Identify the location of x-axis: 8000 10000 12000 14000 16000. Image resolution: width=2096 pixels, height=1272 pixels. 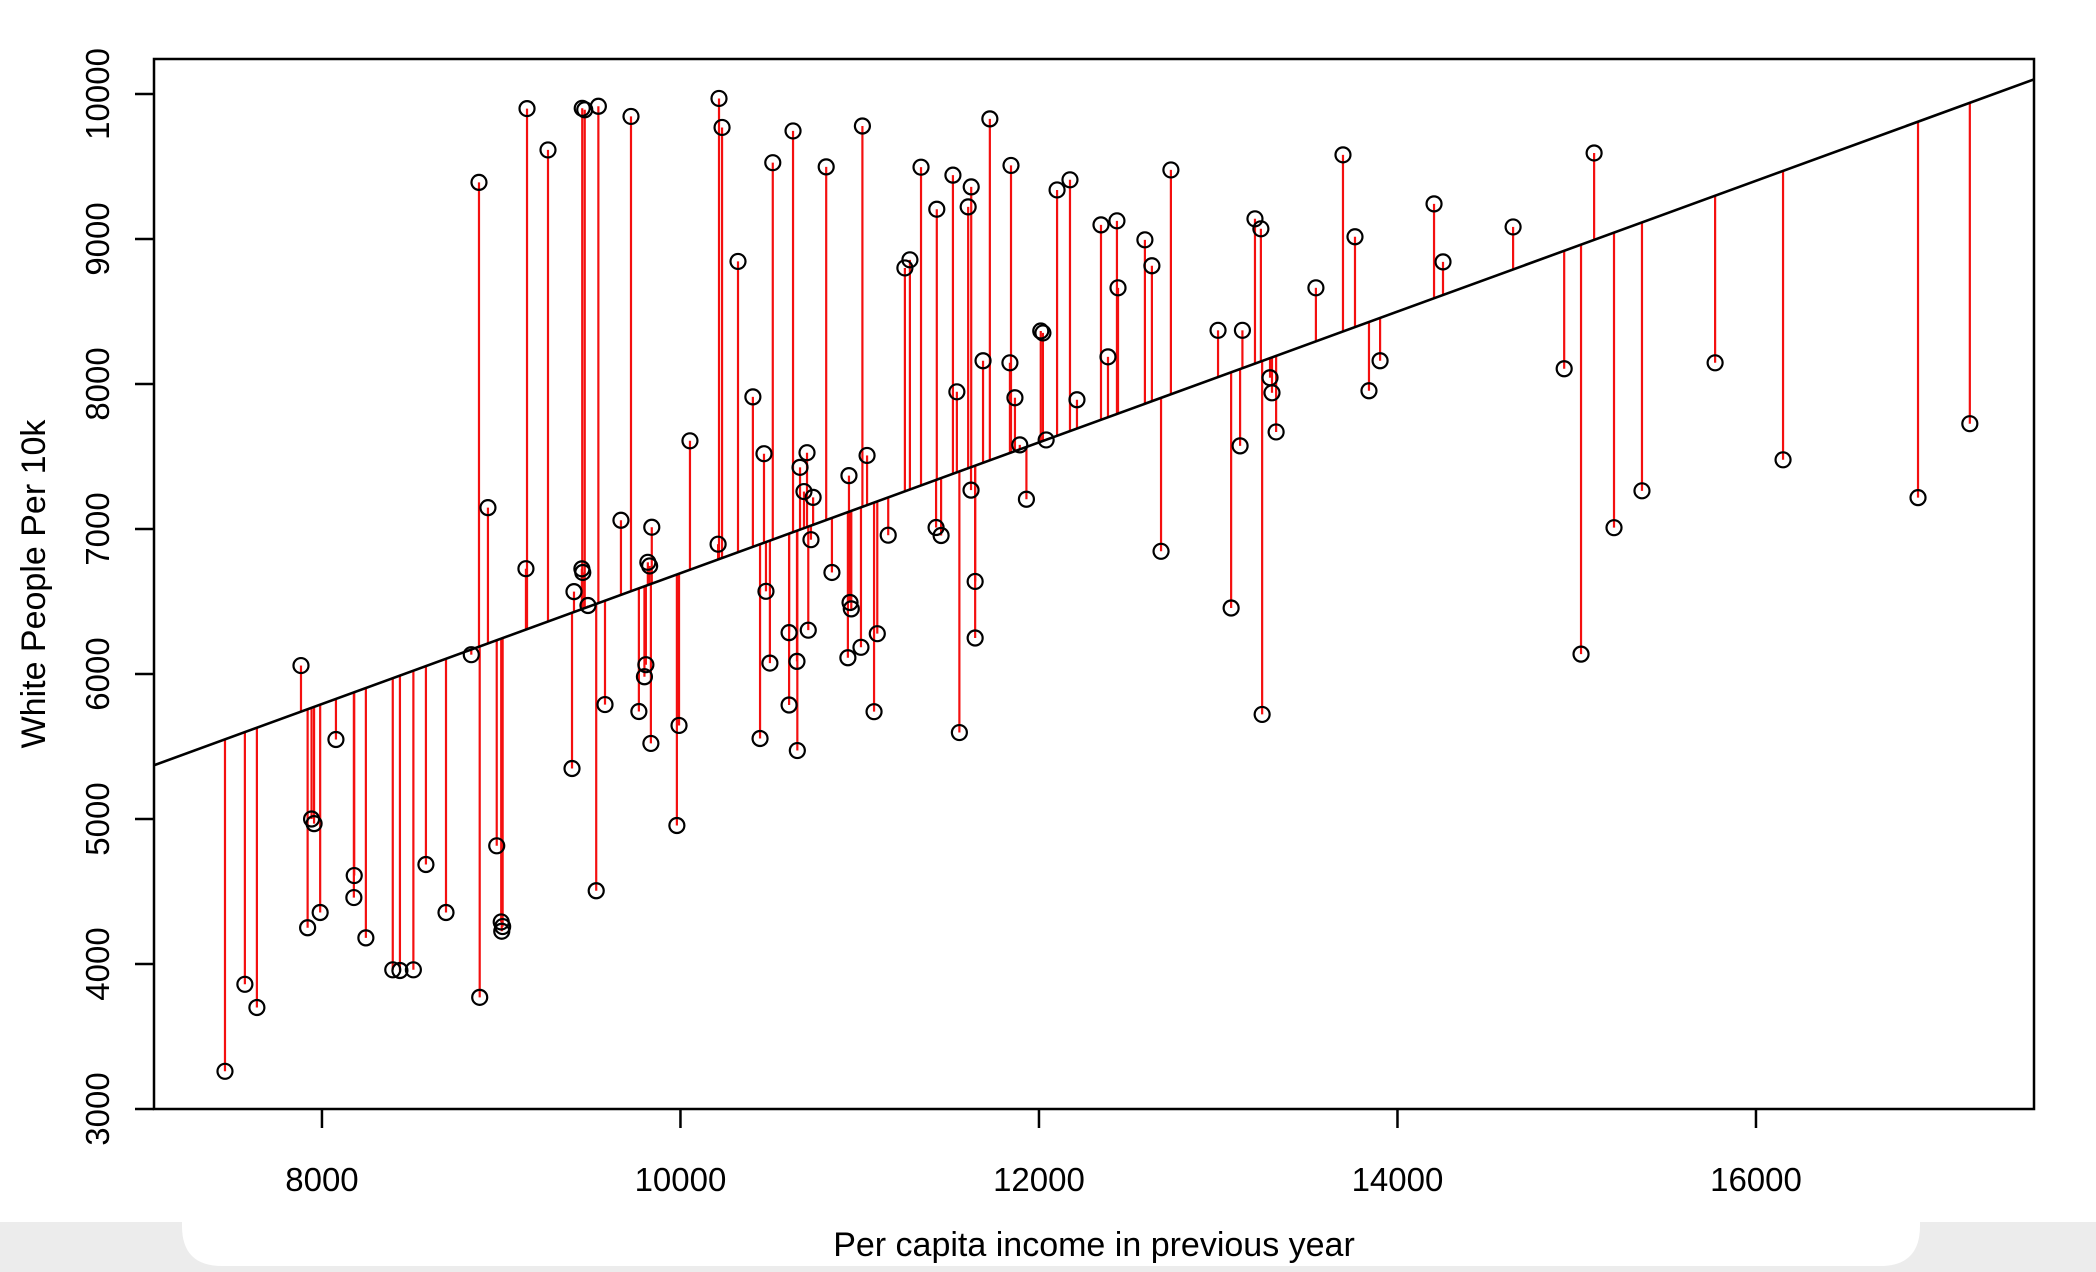
(1043, 1153).